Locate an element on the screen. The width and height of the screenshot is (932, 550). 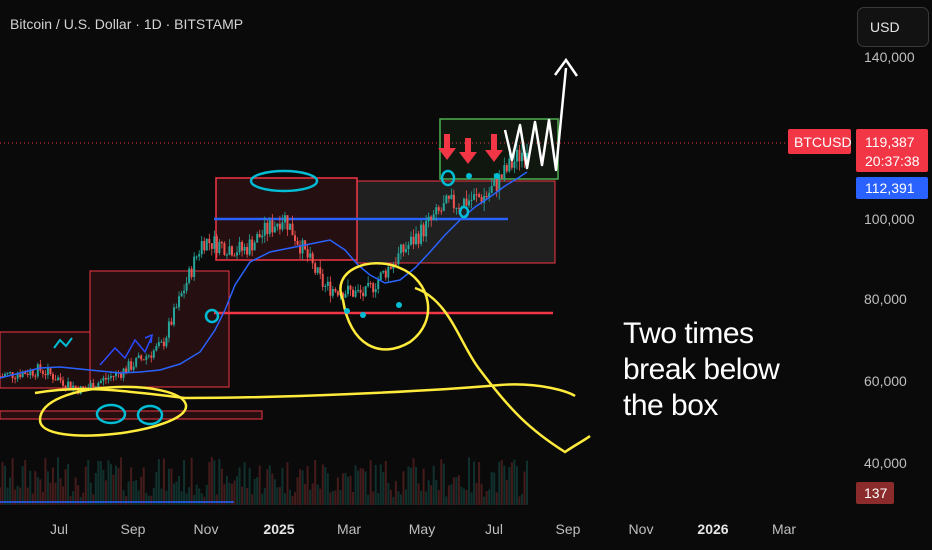
currency-button: USD is located at coordinates (893, 27).